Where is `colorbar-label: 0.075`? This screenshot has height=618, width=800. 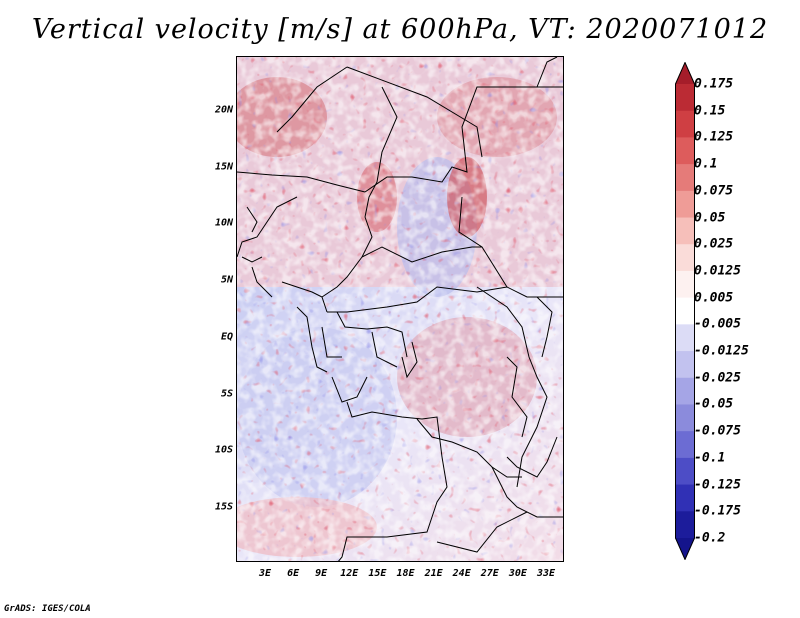 colorbar-label: 0.075 is located at coordinates (714, 191).